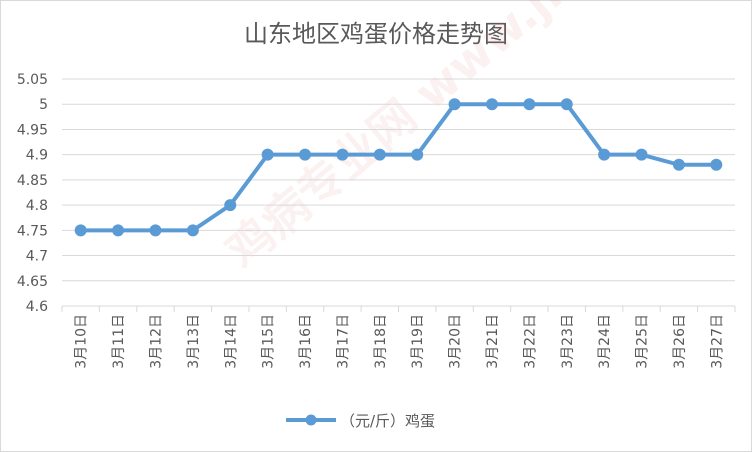  I want to click on x-tick-label: 3月18日, so click(381, 341).